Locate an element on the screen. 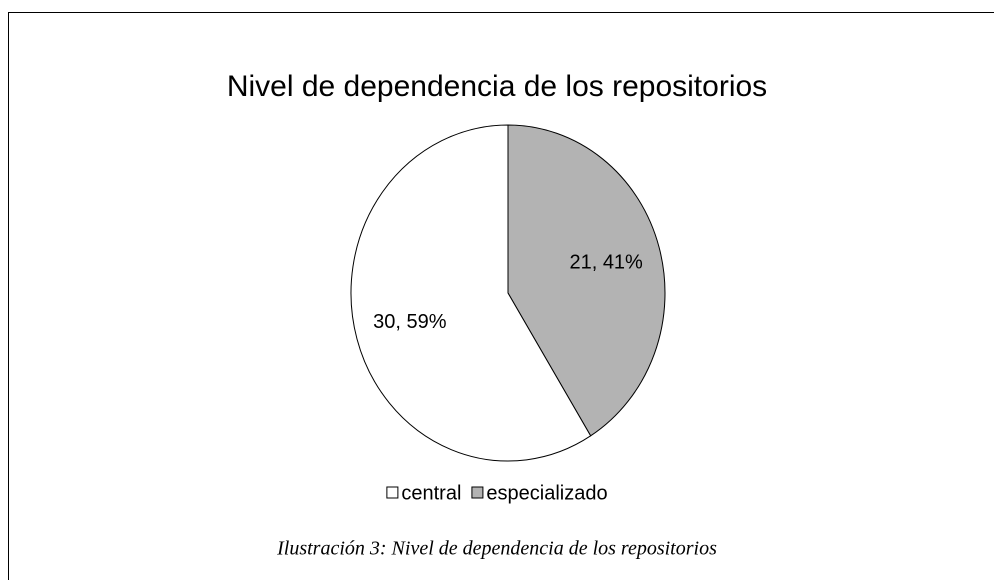 This screenshot has height=580, width=994. legend-label: central is located at coordinates (431, 493).